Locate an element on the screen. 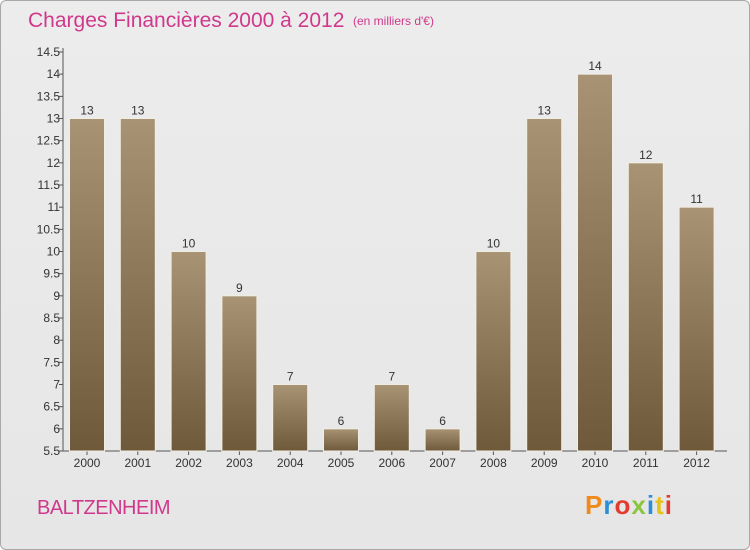 The height and width of the screenshot is (550, 750). y-tick-label: 9.5 is located at coordinates (51, 274).